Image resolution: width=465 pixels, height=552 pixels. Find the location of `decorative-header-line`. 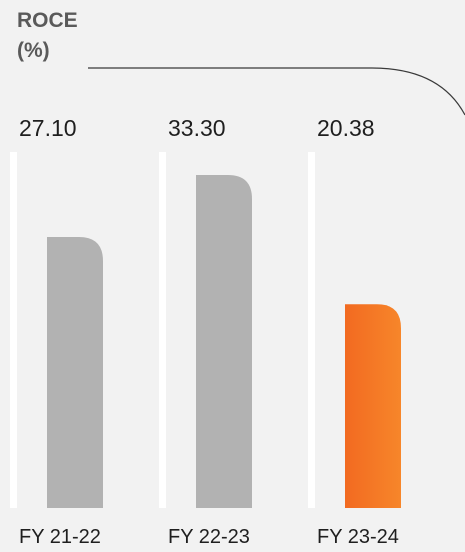

decorative-header-line is located at coordinates (276, 91).